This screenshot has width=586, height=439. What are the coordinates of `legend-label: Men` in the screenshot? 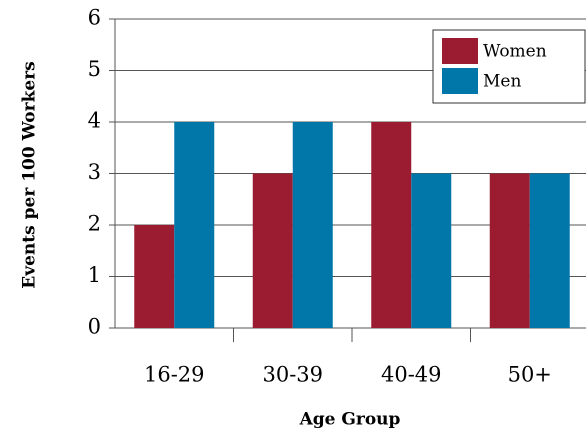 It's located at (502, 82).